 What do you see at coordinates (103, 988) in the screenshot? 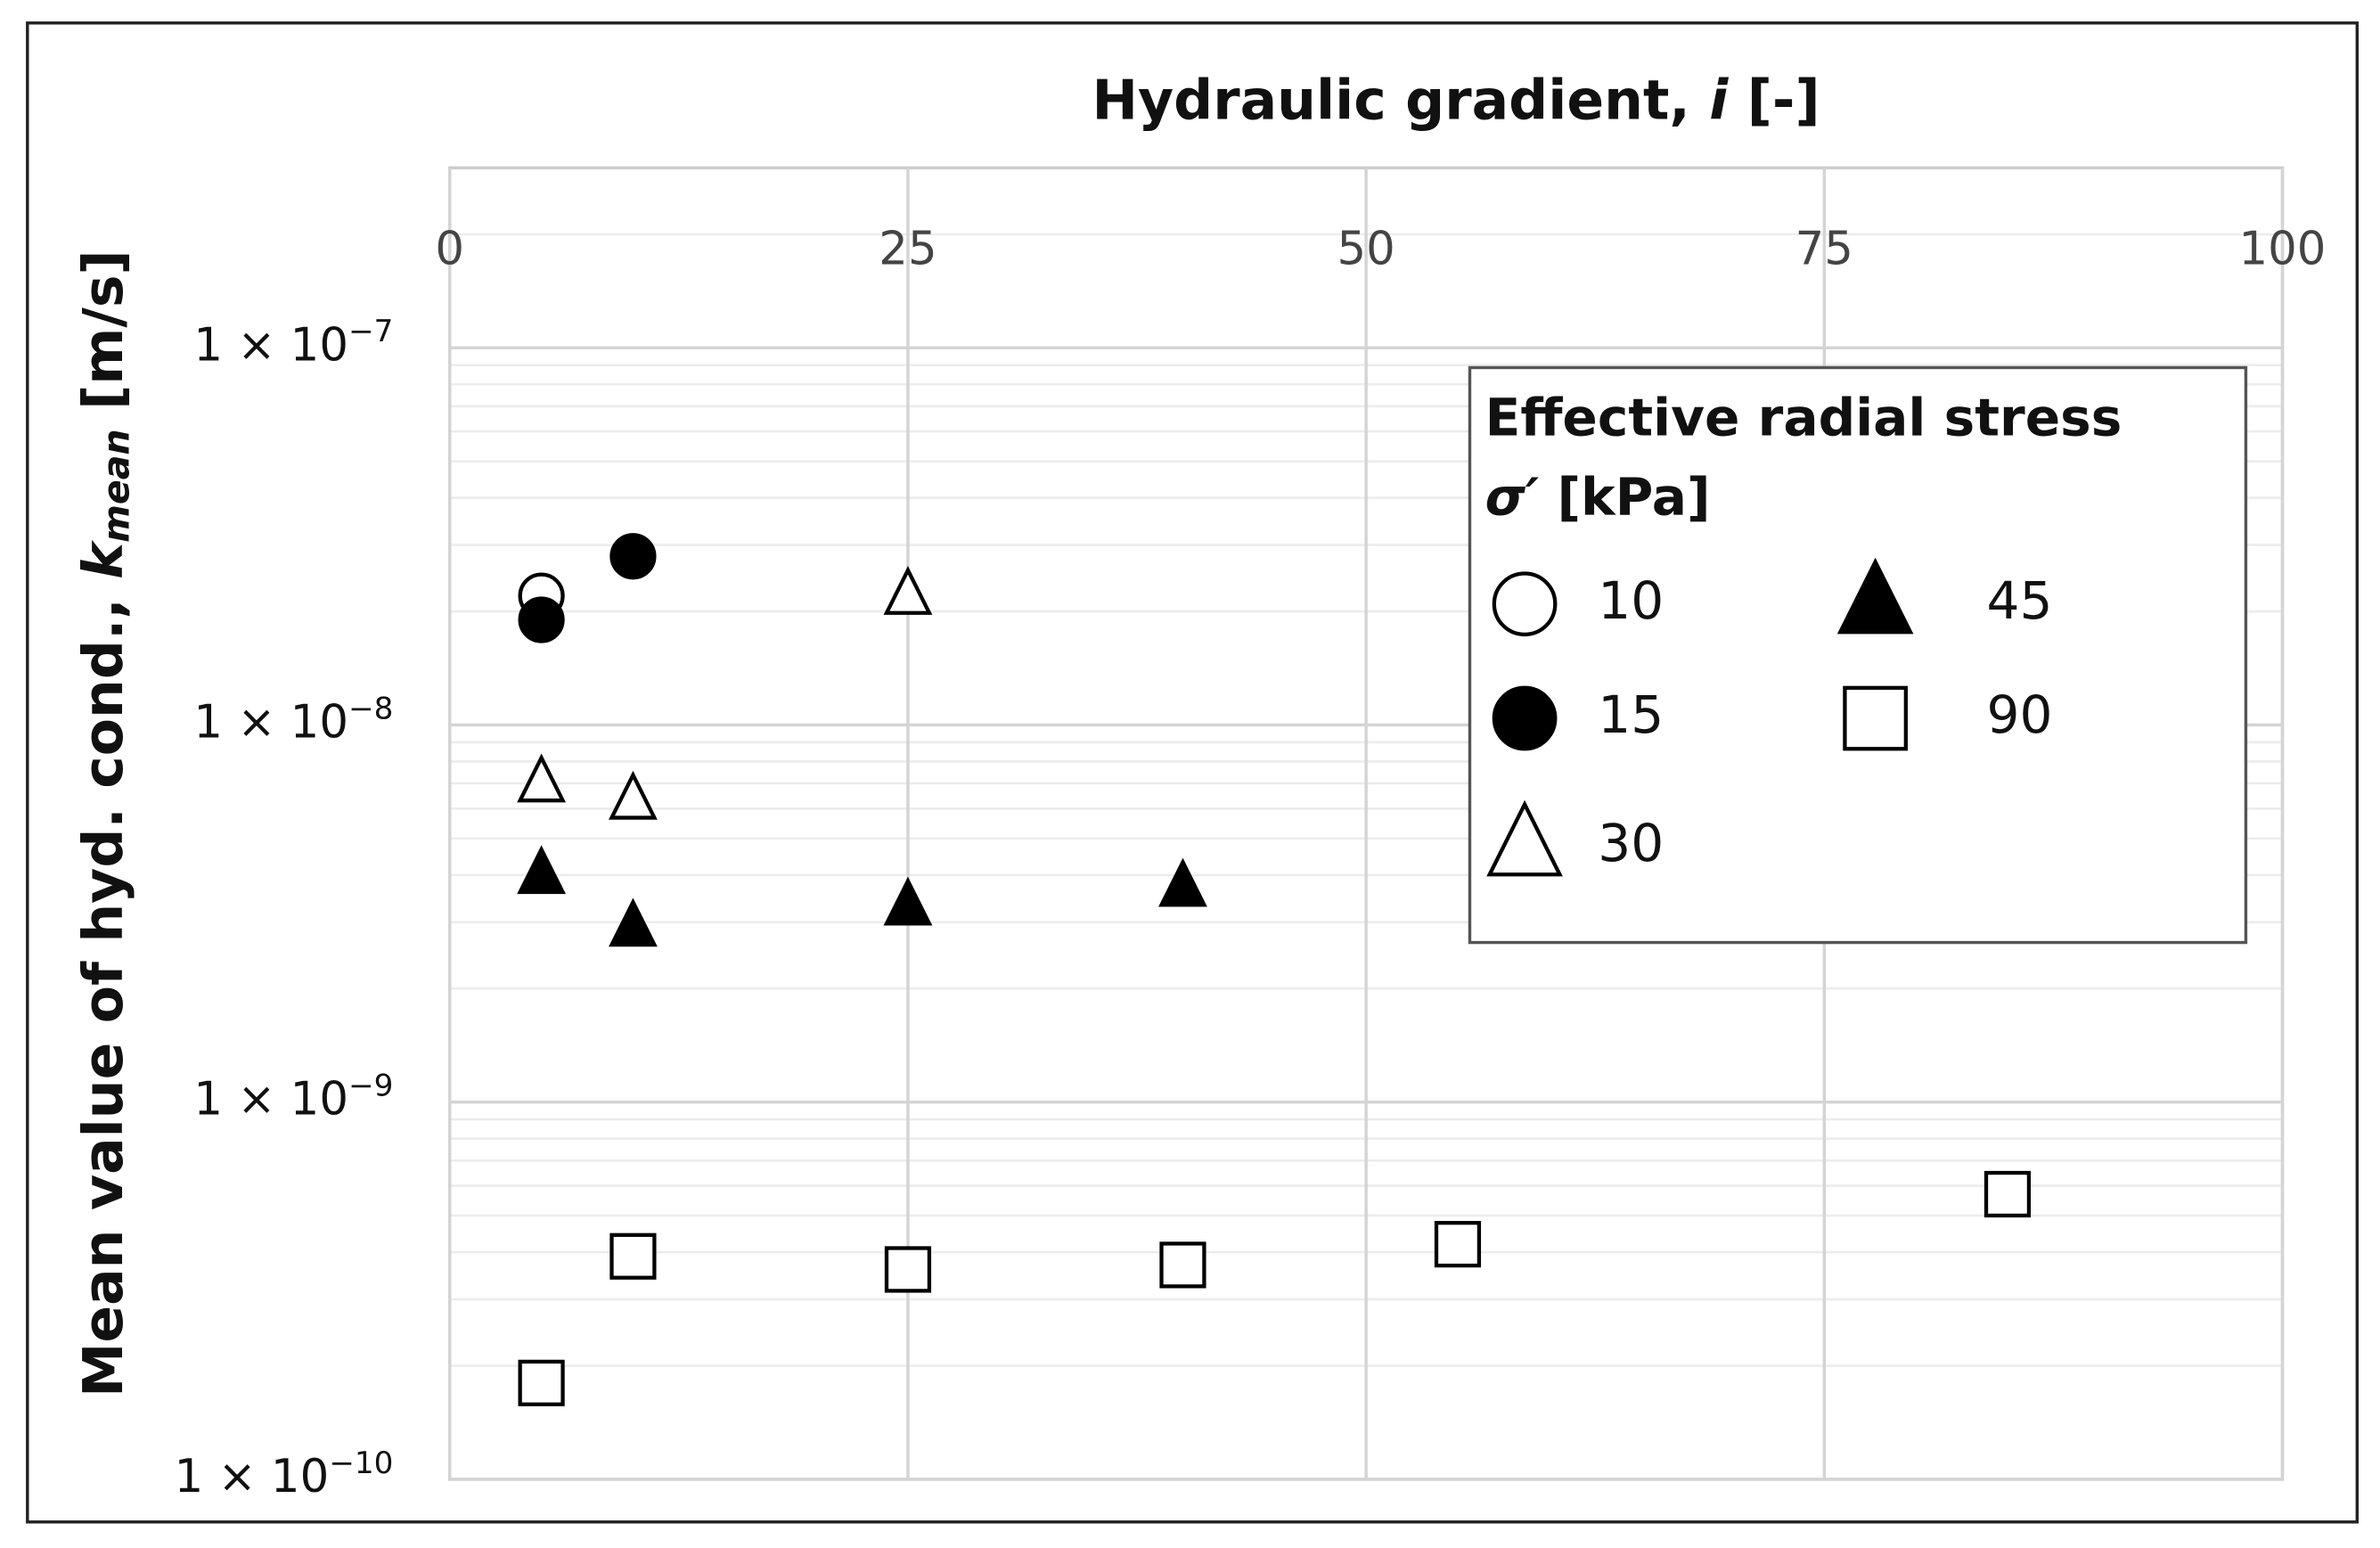
I see `y-label-text: Mean value of hyd. cond.,` at bounding box center [103, 988].